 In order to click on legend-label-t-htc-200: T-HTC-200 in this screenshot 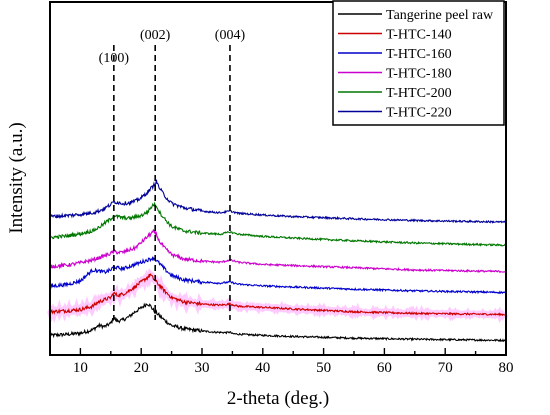, I will do `click(419, 93)`.